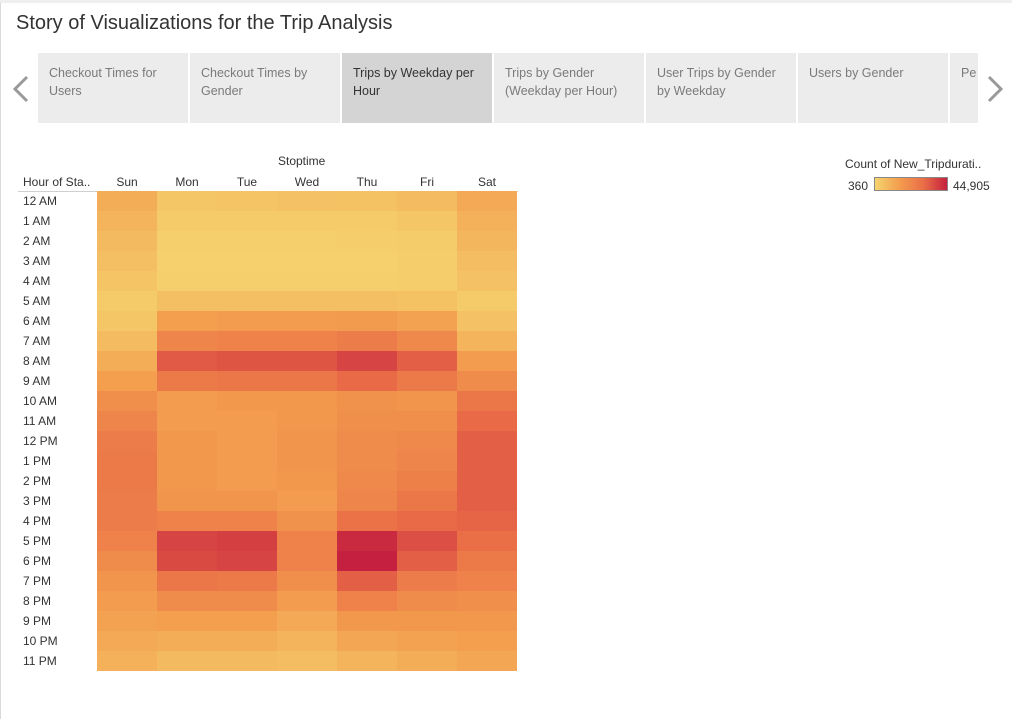 The image size is (1012, 719). Describe the element at coordinates (913, 164) in the screenshot. I see `legend-title: Count of New_Tripdurati..` at that location.